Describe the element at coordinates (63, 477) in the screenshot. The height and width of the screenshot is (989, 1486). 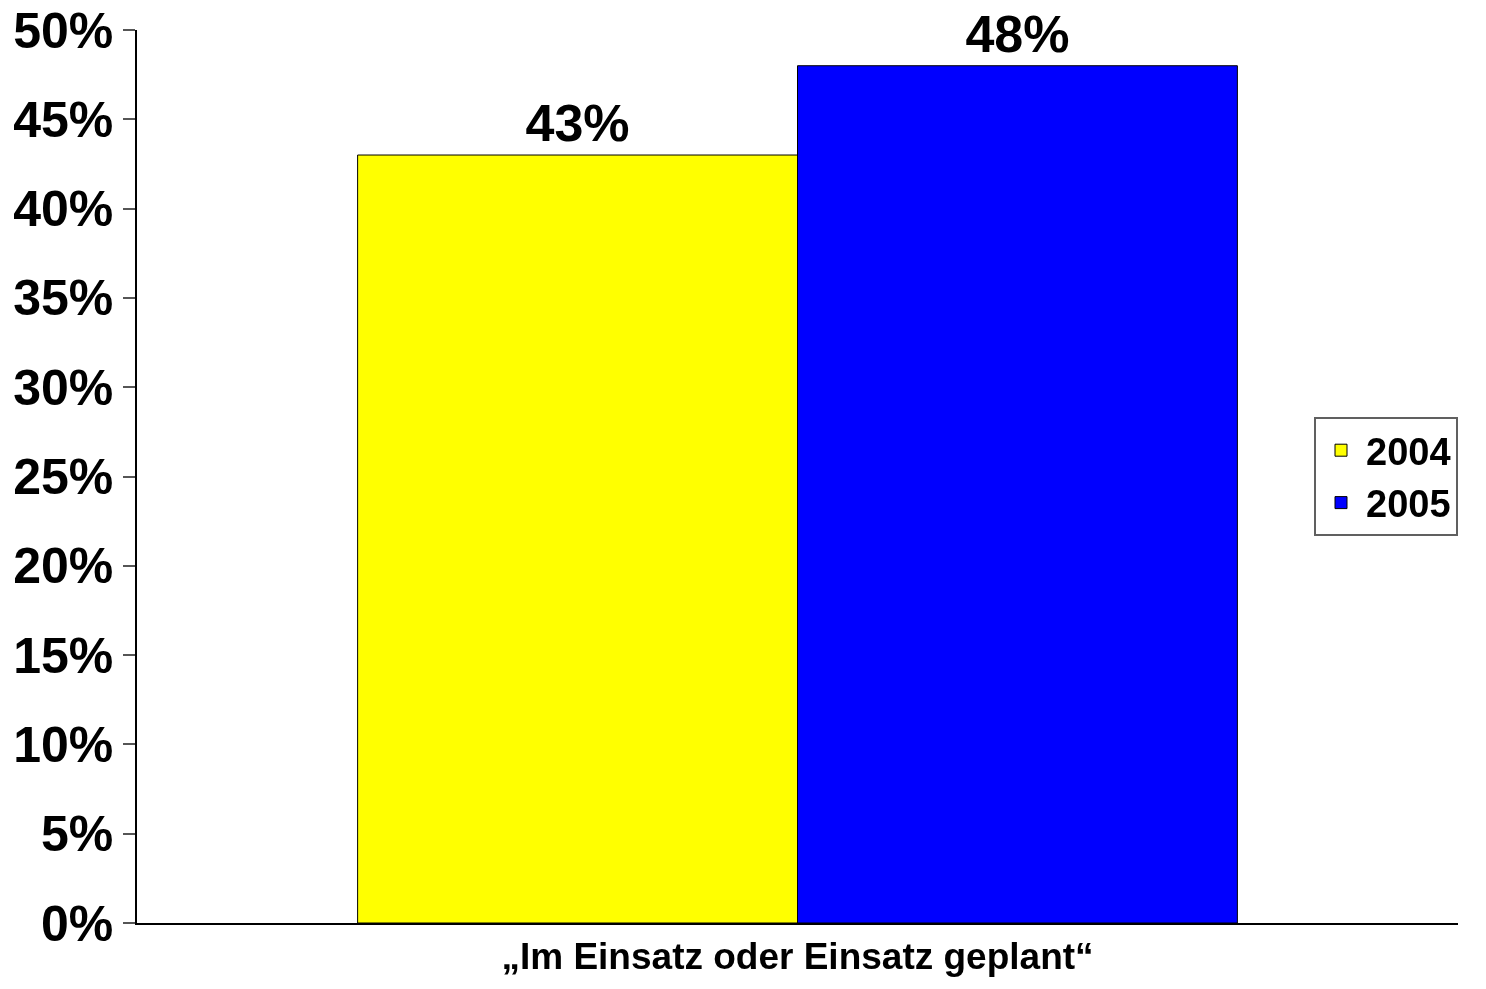
I see `y-tick-label: 25%` at that location.